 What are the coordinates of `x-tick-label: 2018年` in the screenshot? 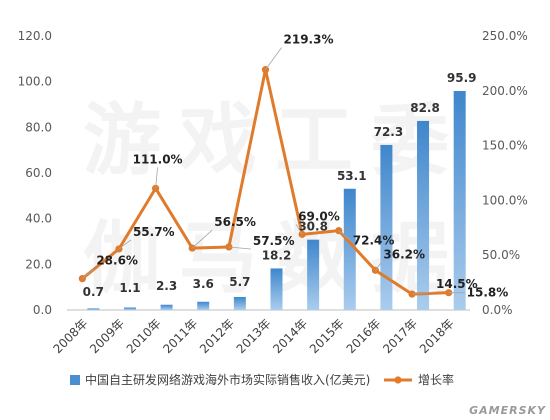 It's located at (437, 336).